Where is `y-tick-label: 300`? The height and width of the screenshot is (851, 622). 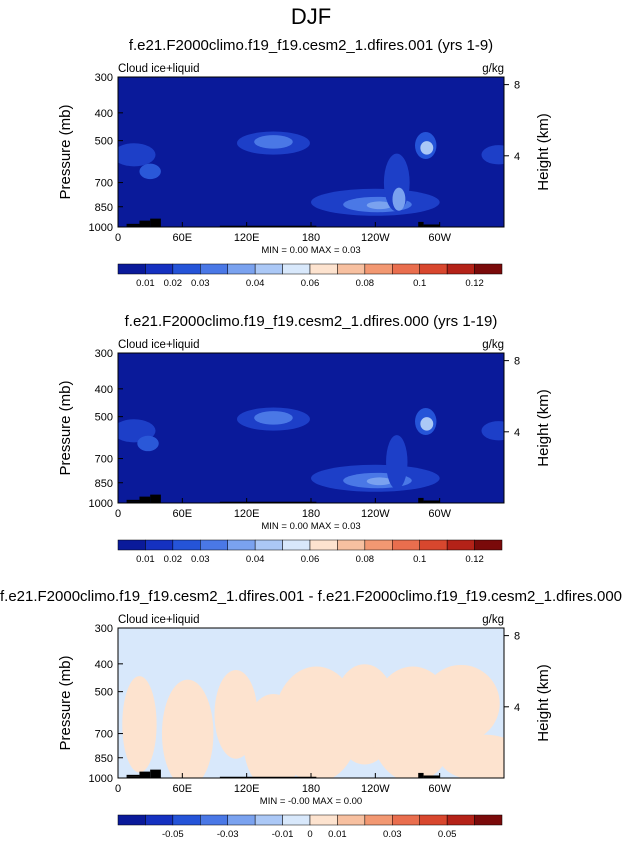
y-tick-label: 300 is located at coordinates (104, 354).